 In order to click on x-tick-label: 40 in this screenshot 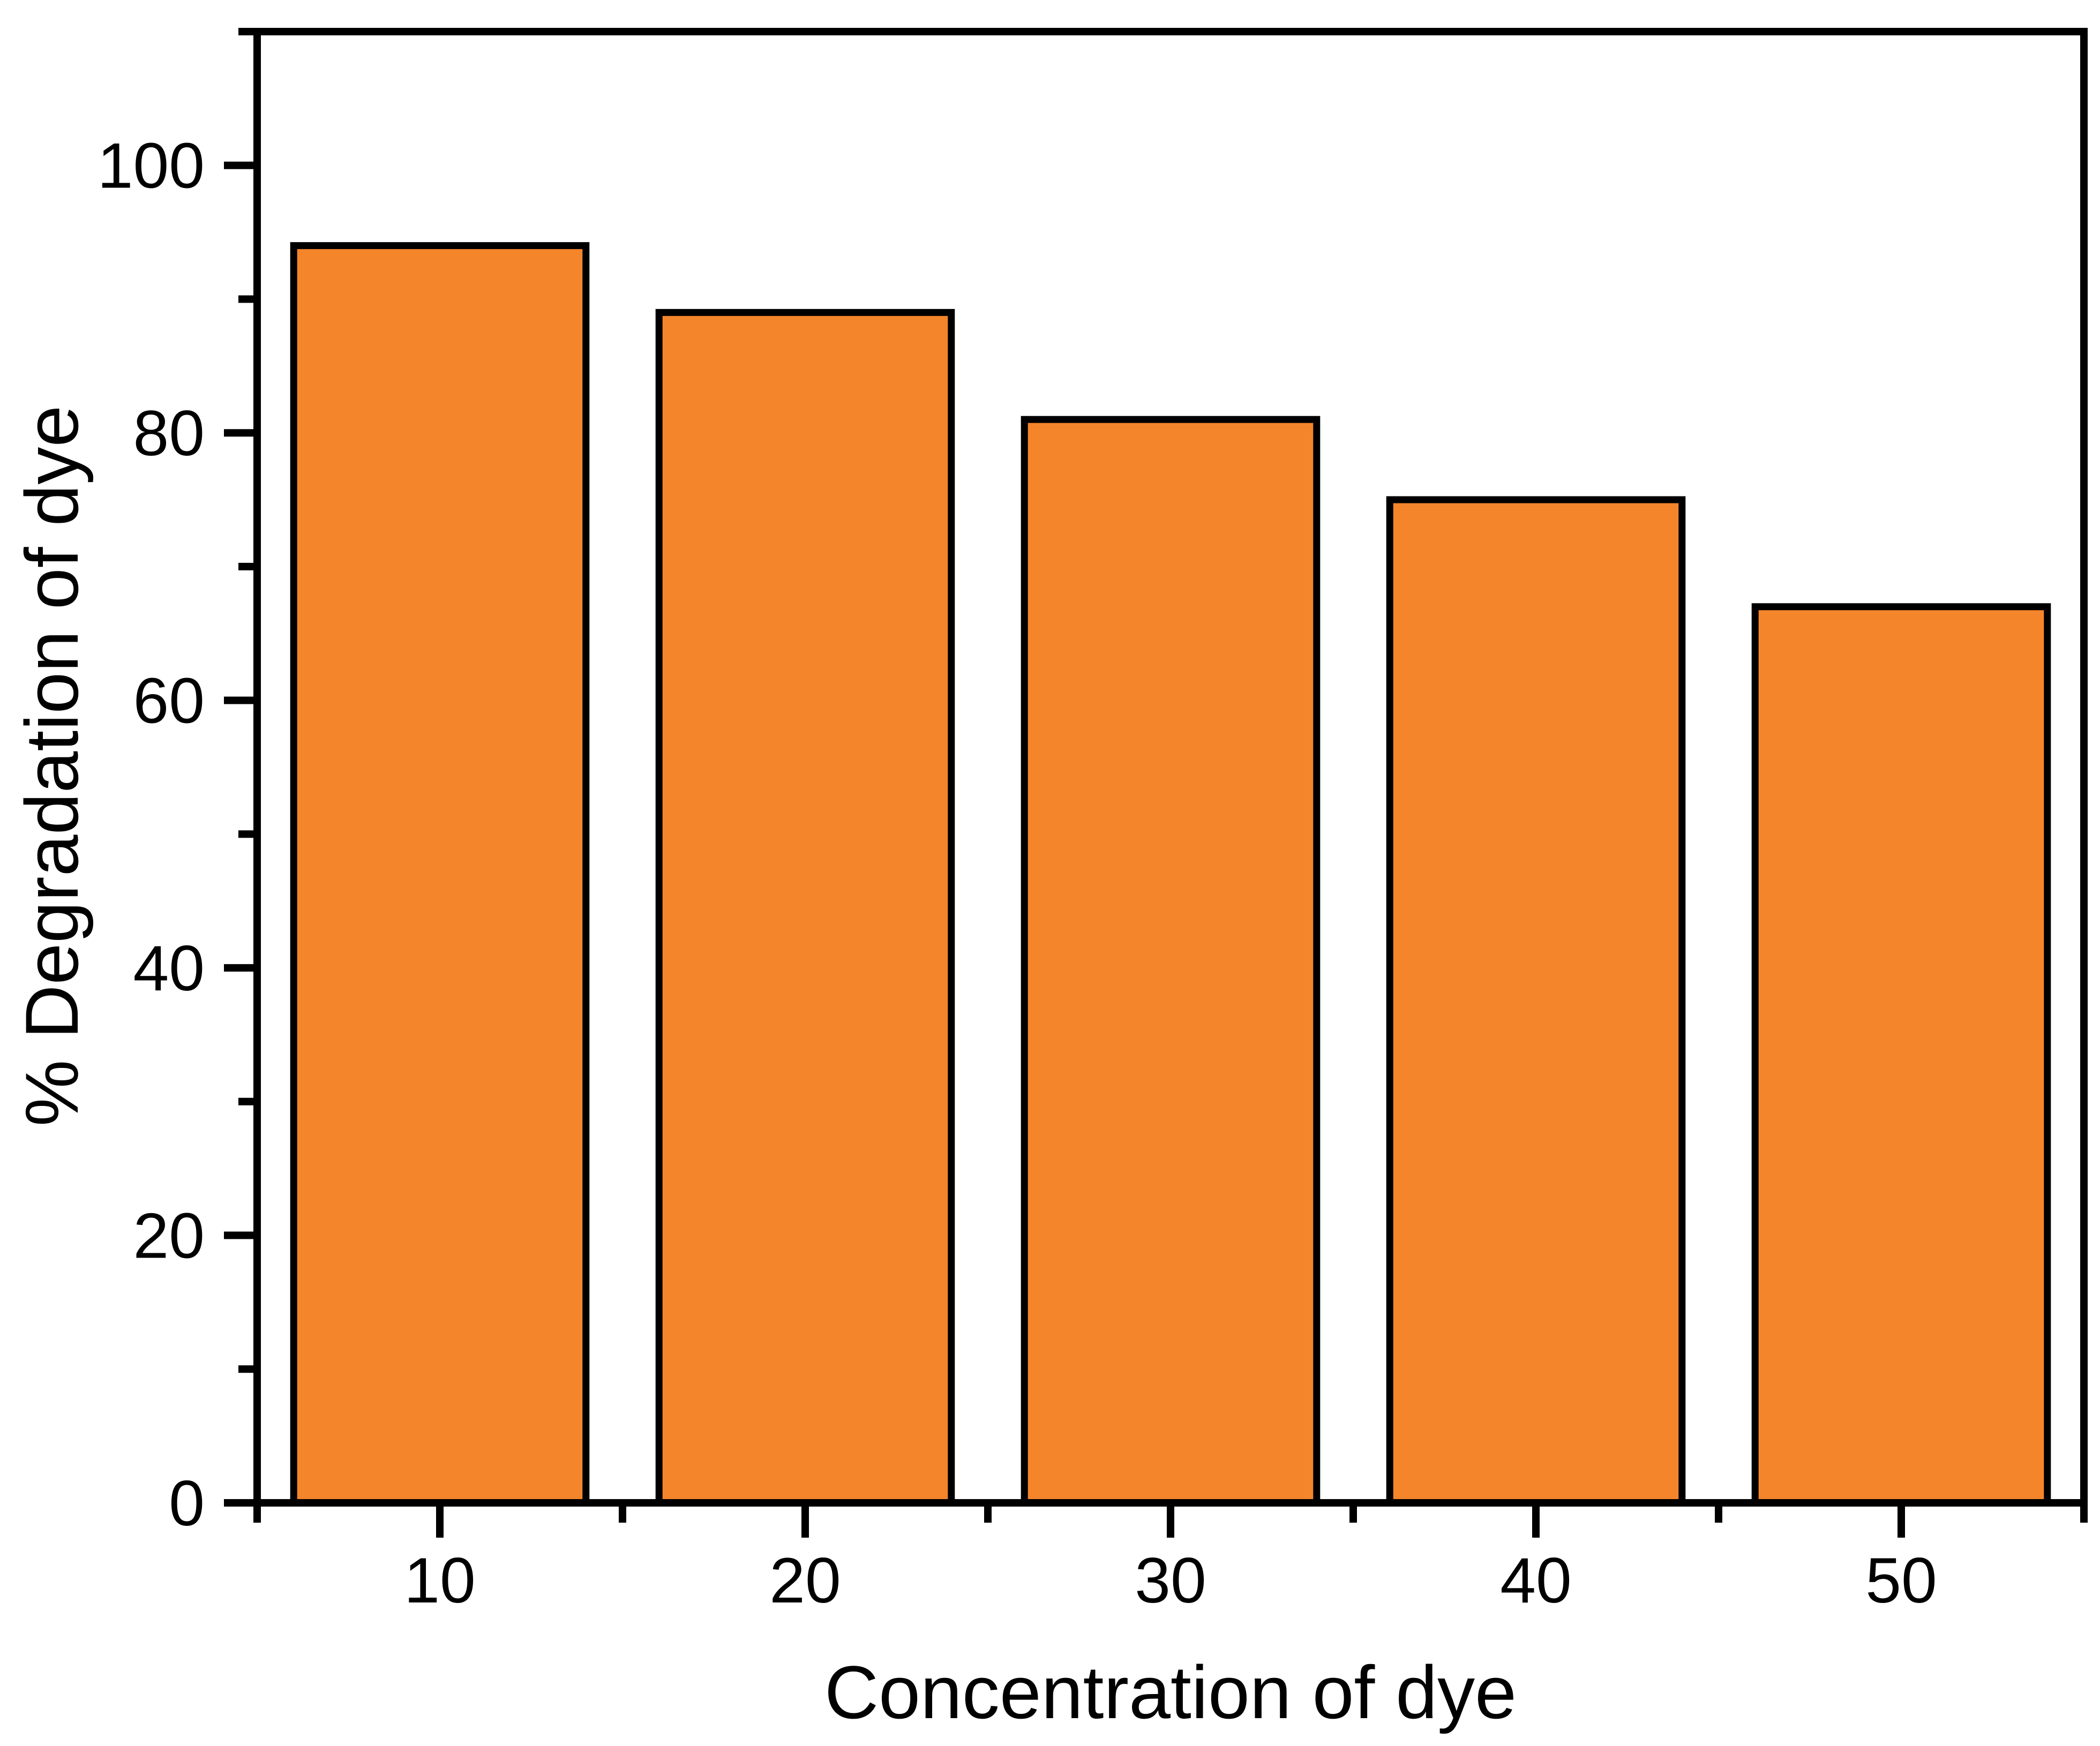, I will do `click(1535, 1581)`.